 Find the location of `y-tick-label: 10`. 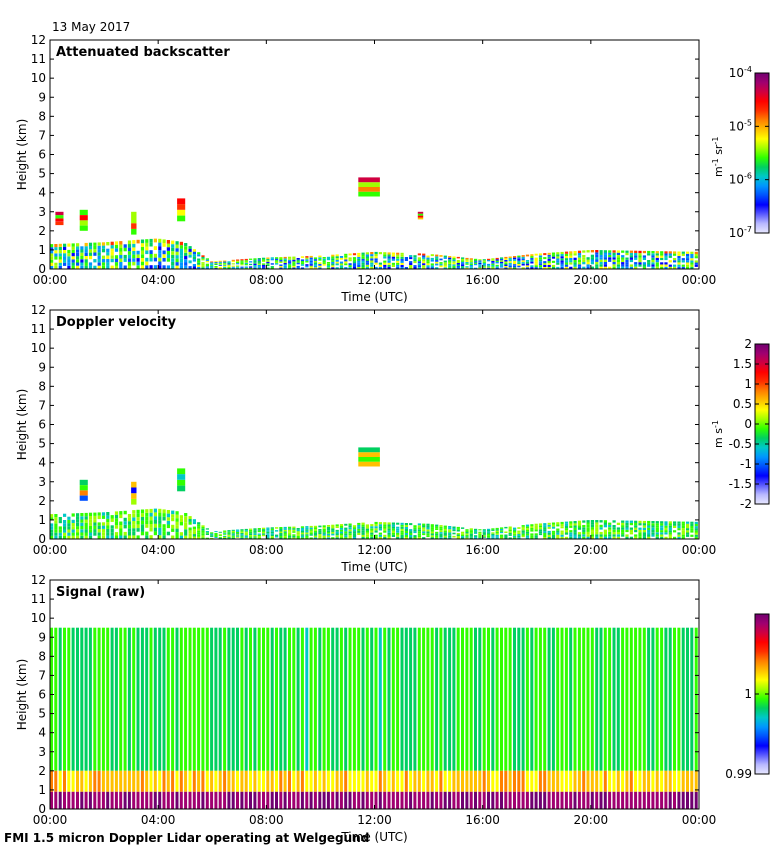

y-tick-label: 10 is located at coordinates (38, 348).